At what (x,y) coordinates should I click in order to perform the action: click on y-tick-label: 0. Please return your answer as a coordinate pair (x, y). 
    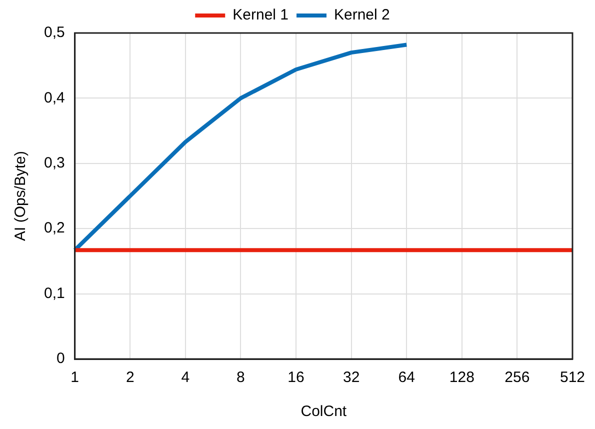
    Looking at the image, I should click on (60, 359).